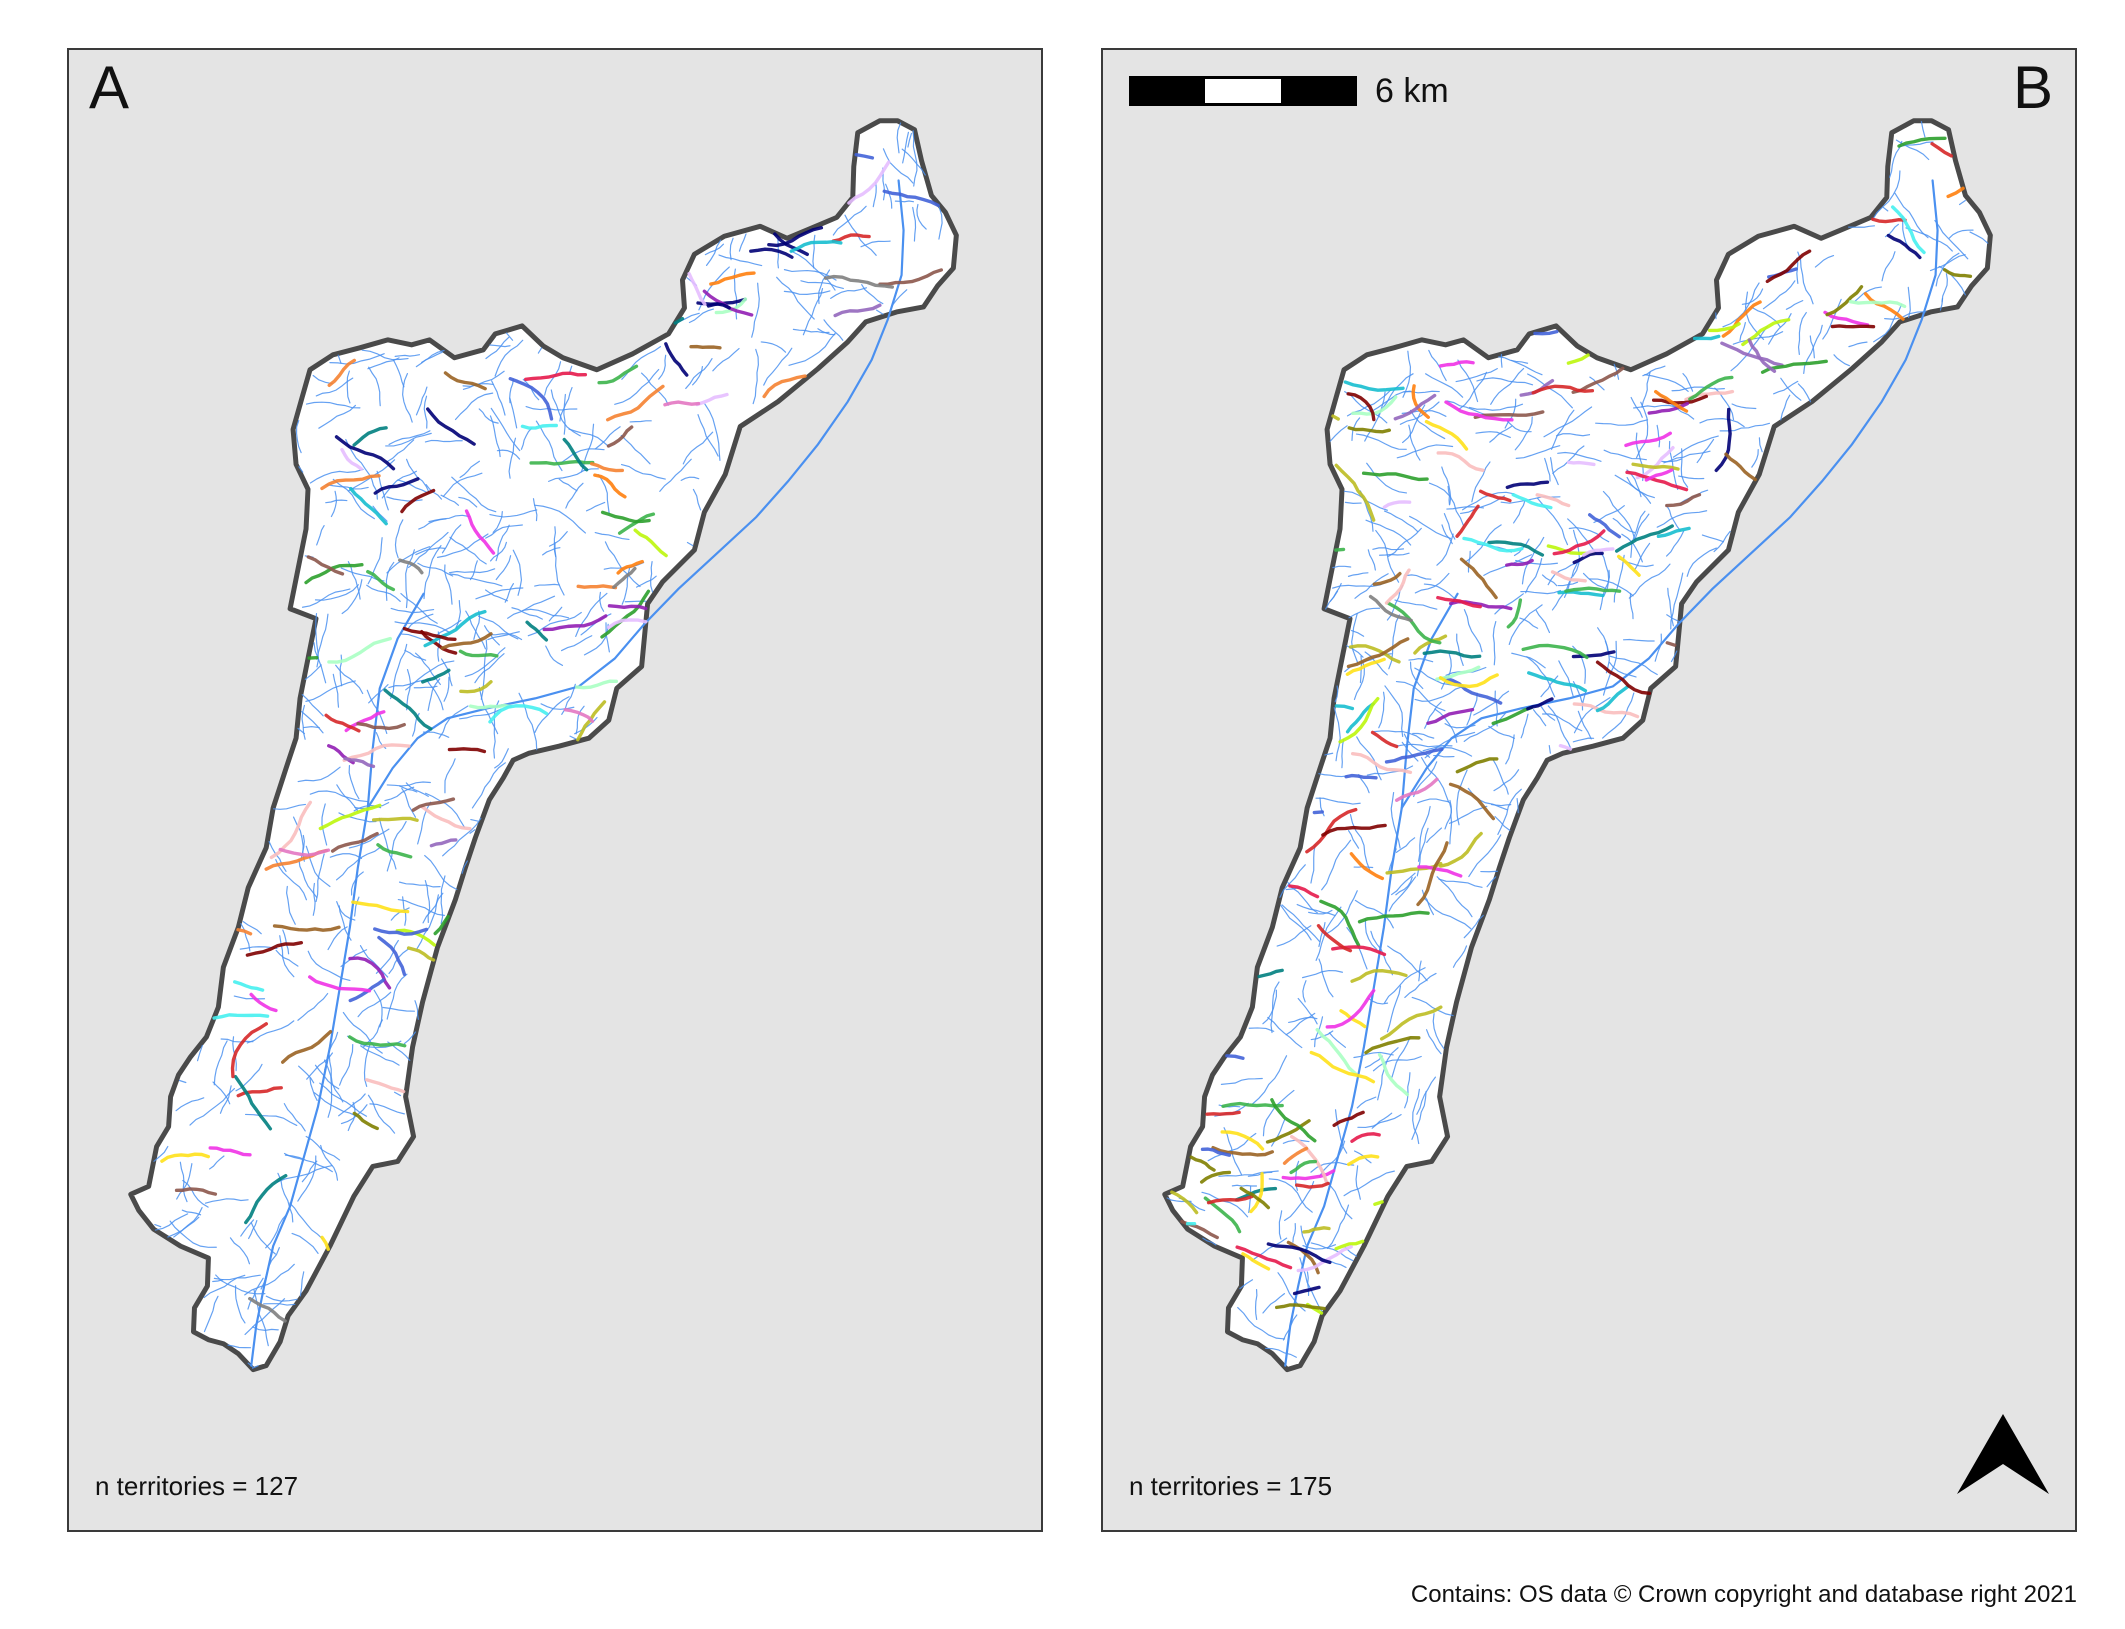 The image size is (2125, 1629). I want to click on main-river, so click(1429, 701).